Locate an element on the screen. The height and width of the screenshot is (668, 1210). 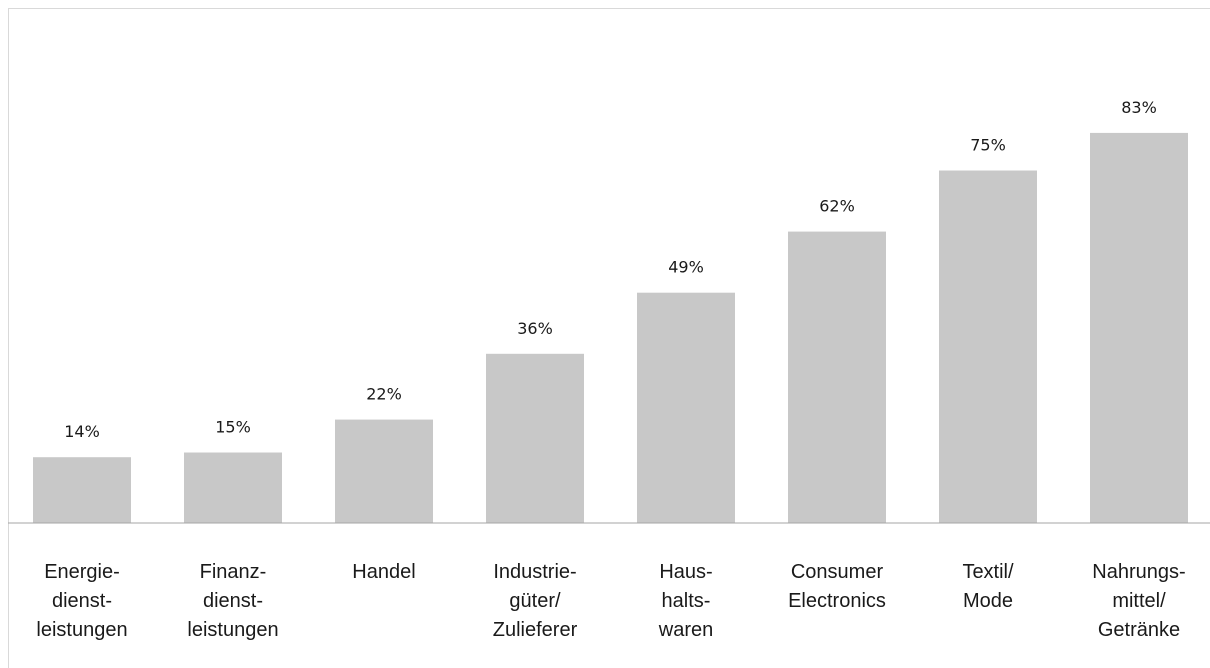
category-label-7-line-0: Nahrungs- is located at coordinates (1138, 572).